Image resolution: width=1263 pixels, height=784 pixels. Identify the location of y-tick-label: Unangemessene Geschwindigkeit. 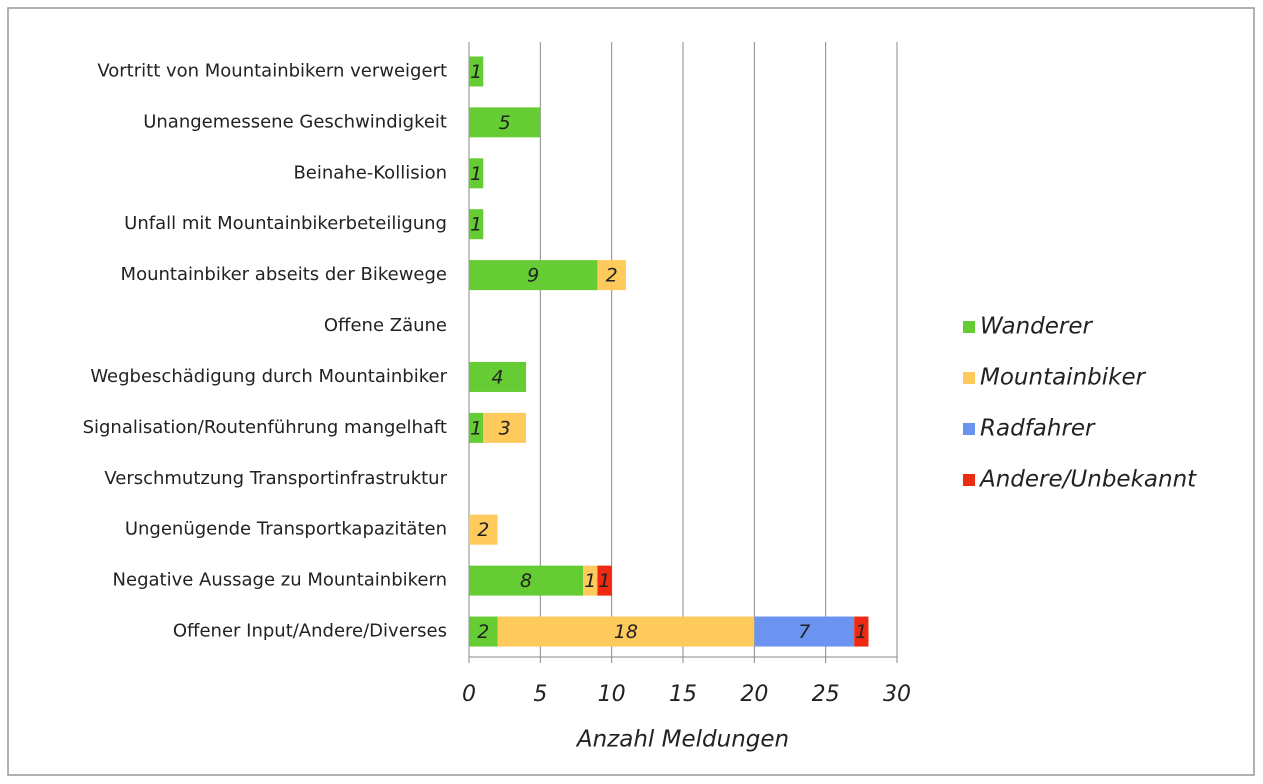
(295, 121).